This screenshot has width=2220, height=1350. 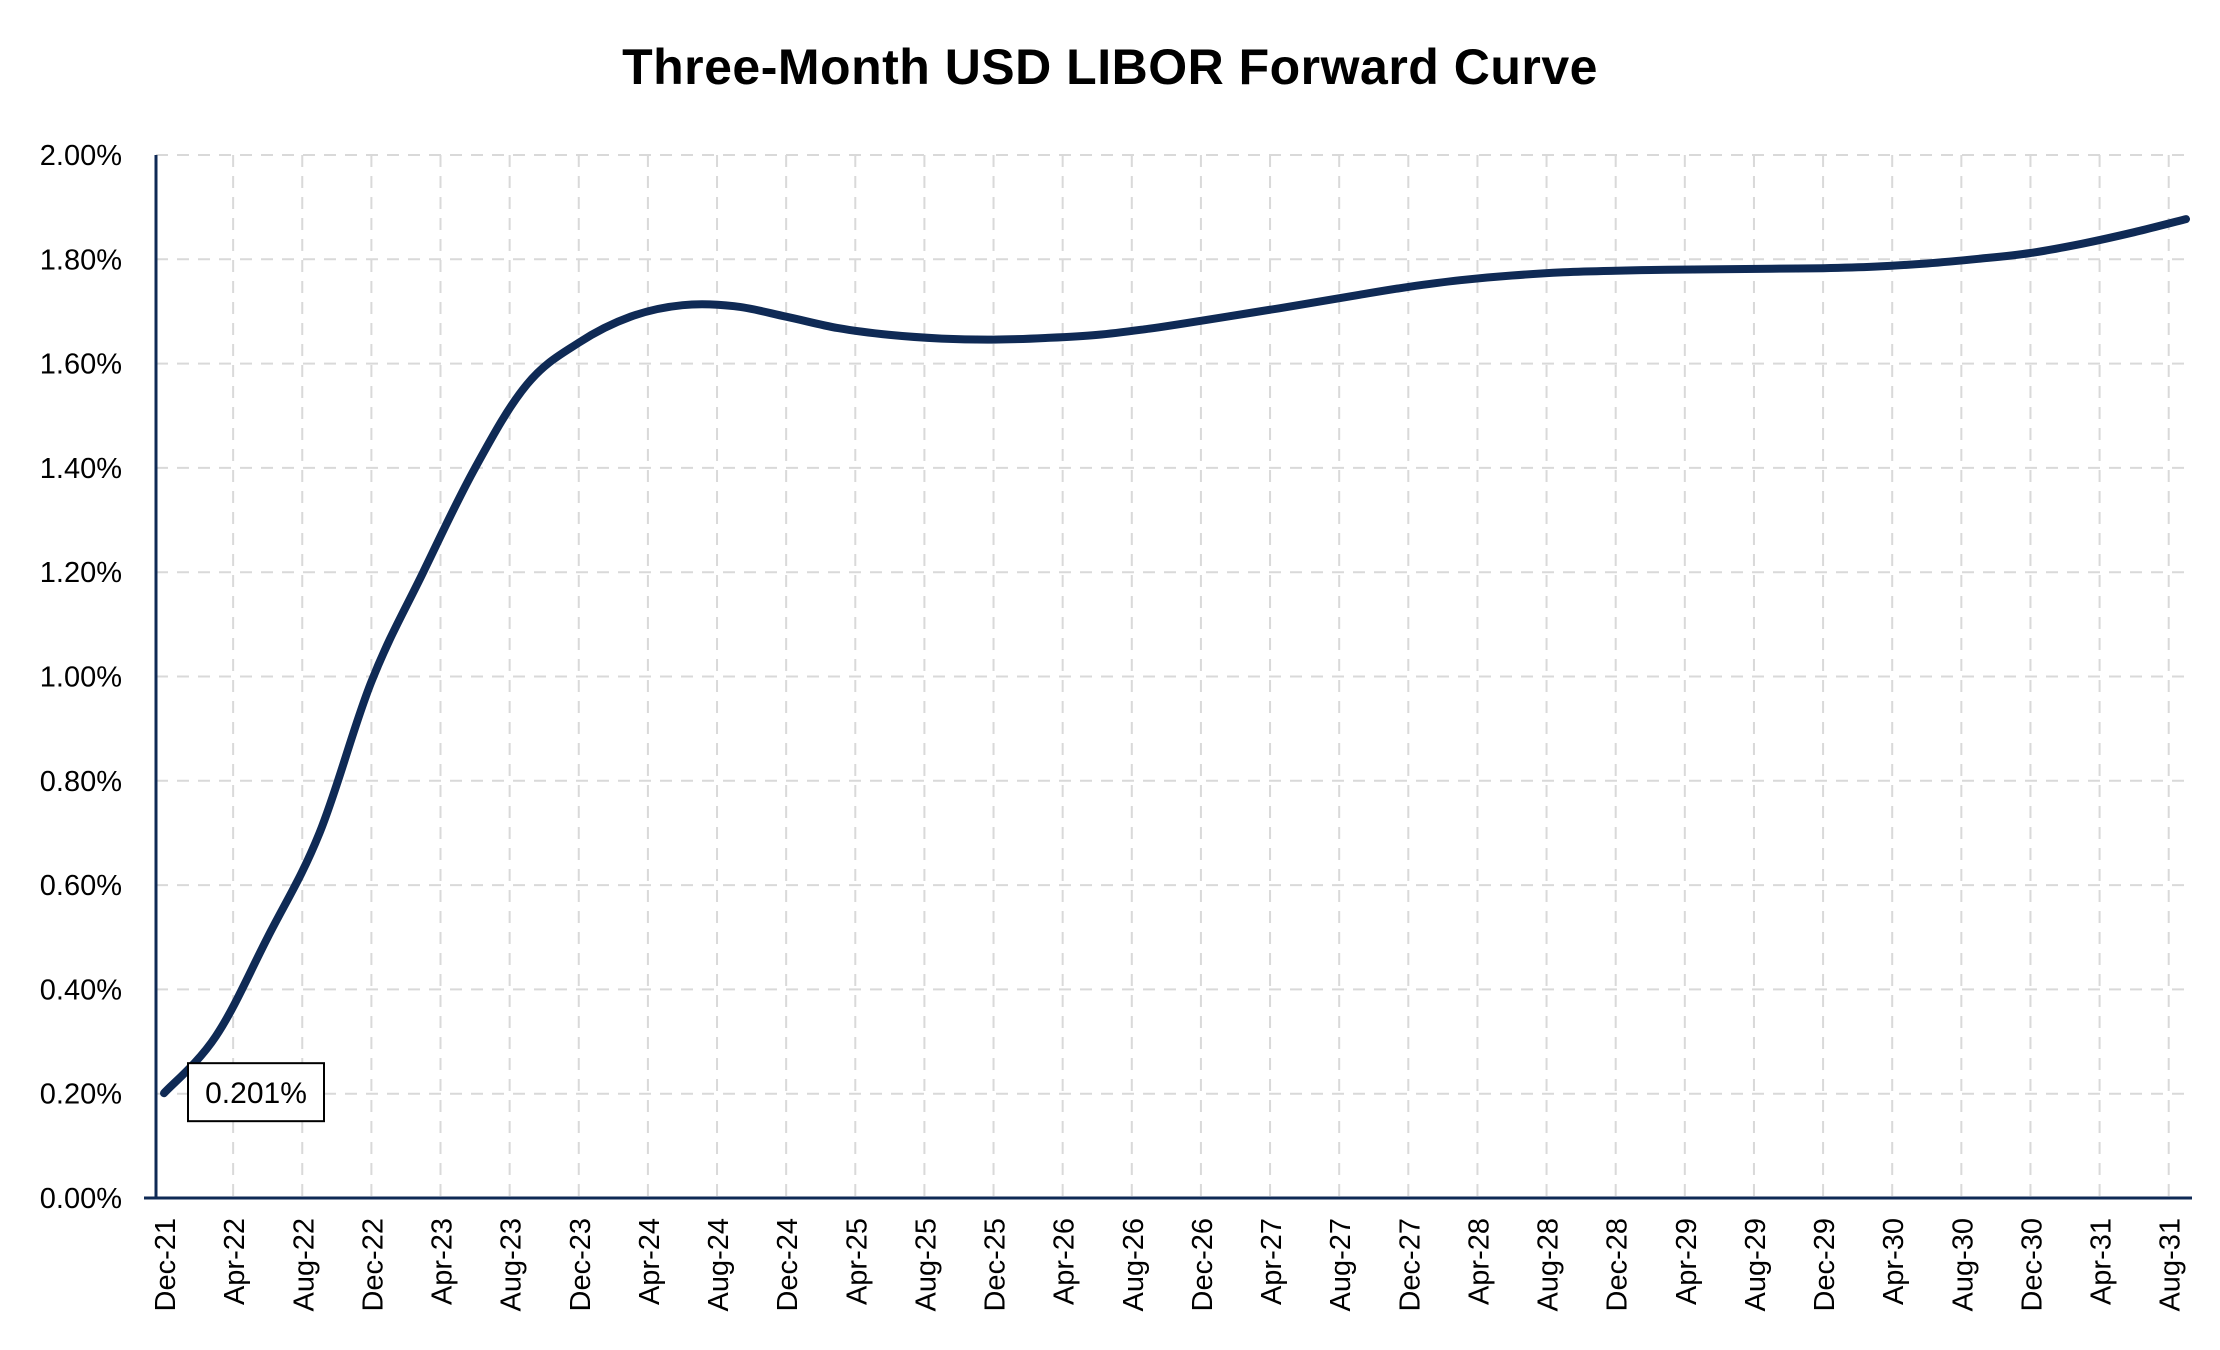 I want to click on y-tick-label: 1.00%, so click(x=81, y=678).